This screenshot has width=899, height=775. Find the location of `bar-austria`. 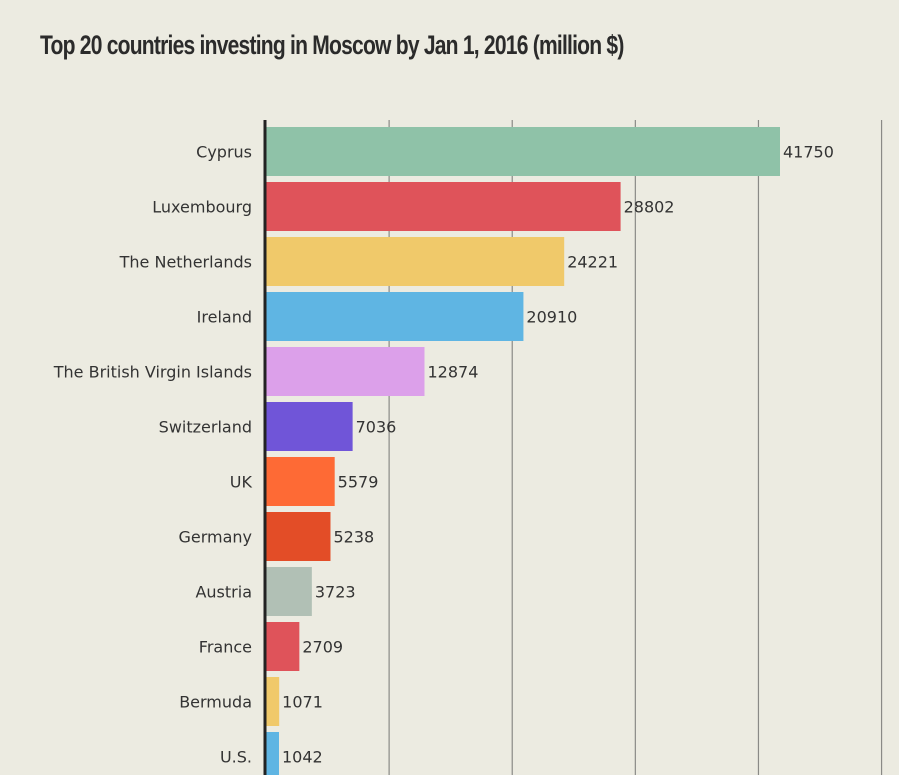

bar-austria is located at coordinates (289, 591).